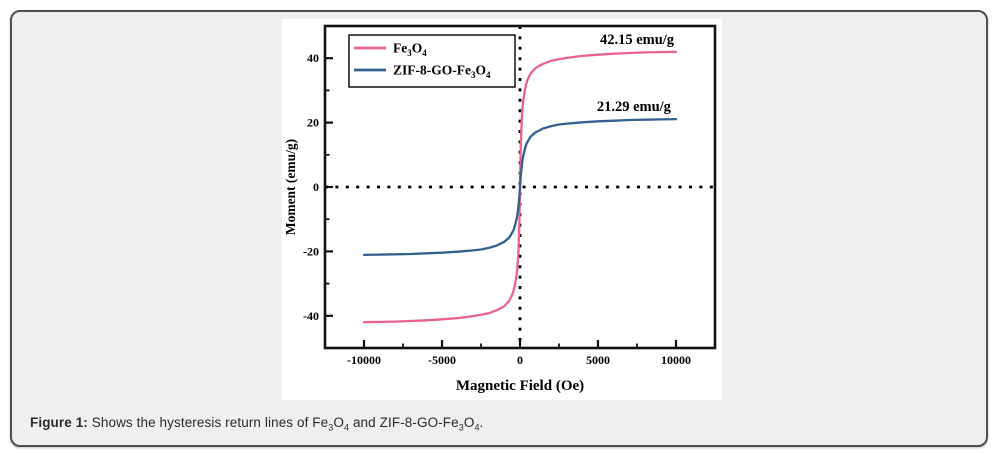 Image resolution: width=998 pixels, height=455 pixels. What do you see at coordinates (311, 251) in the screenshot?
I see `y-tick-label: -20` at bounding box center [311, 251].